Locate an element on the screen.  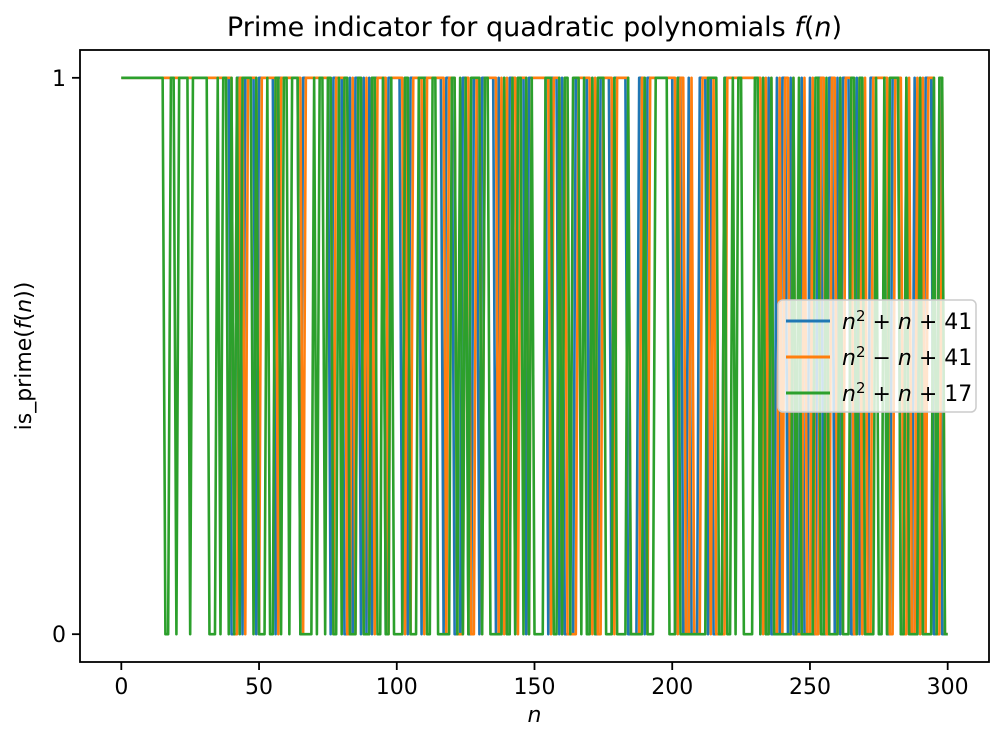
legend-box is located at coordinates (877, 356).